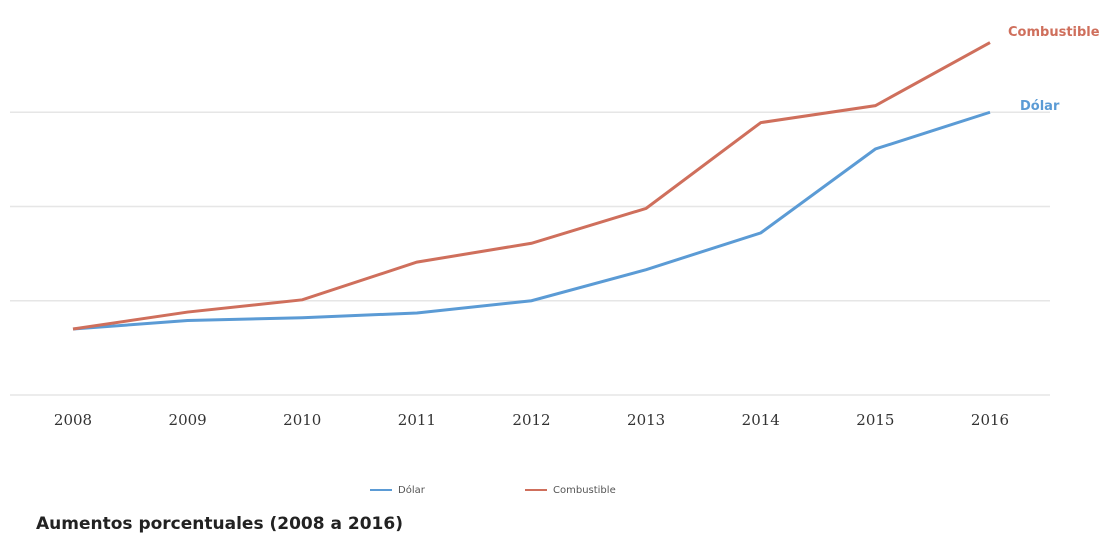 The image size is (1110, 535). Describe the element at coordinates (990, 420) in the screenshot. I see `x-tick-label: 2016` at that location.